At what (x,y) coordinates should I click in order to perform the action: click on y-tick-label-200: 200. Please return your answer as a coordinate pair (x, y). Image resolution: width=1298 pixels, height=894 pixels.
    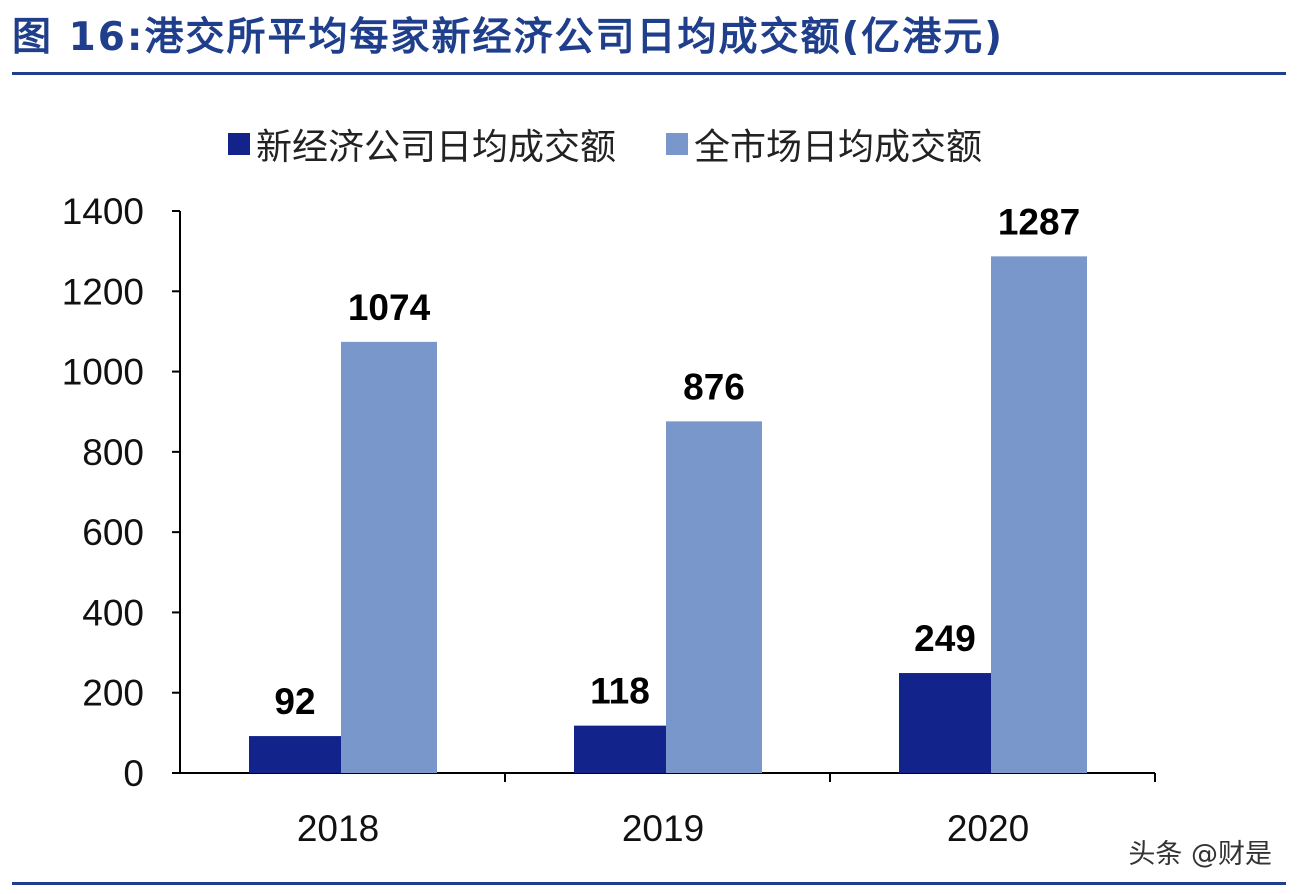
    Looking at the image, I should click on (113, 693).